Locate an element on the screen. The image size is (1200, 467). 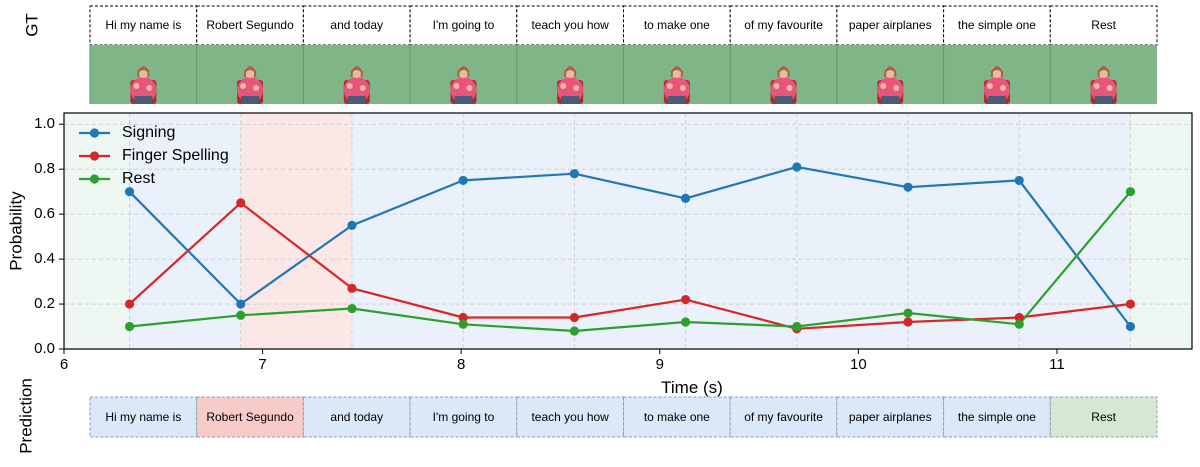
x-axis-label: Time (s) is located at coordinates (692, 387).